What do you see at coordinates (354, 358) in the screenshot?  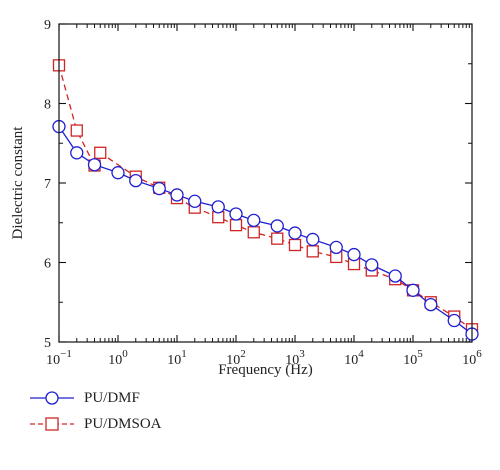 I see `x-tick-label: 10⁴` at bounding box center [354, 358].